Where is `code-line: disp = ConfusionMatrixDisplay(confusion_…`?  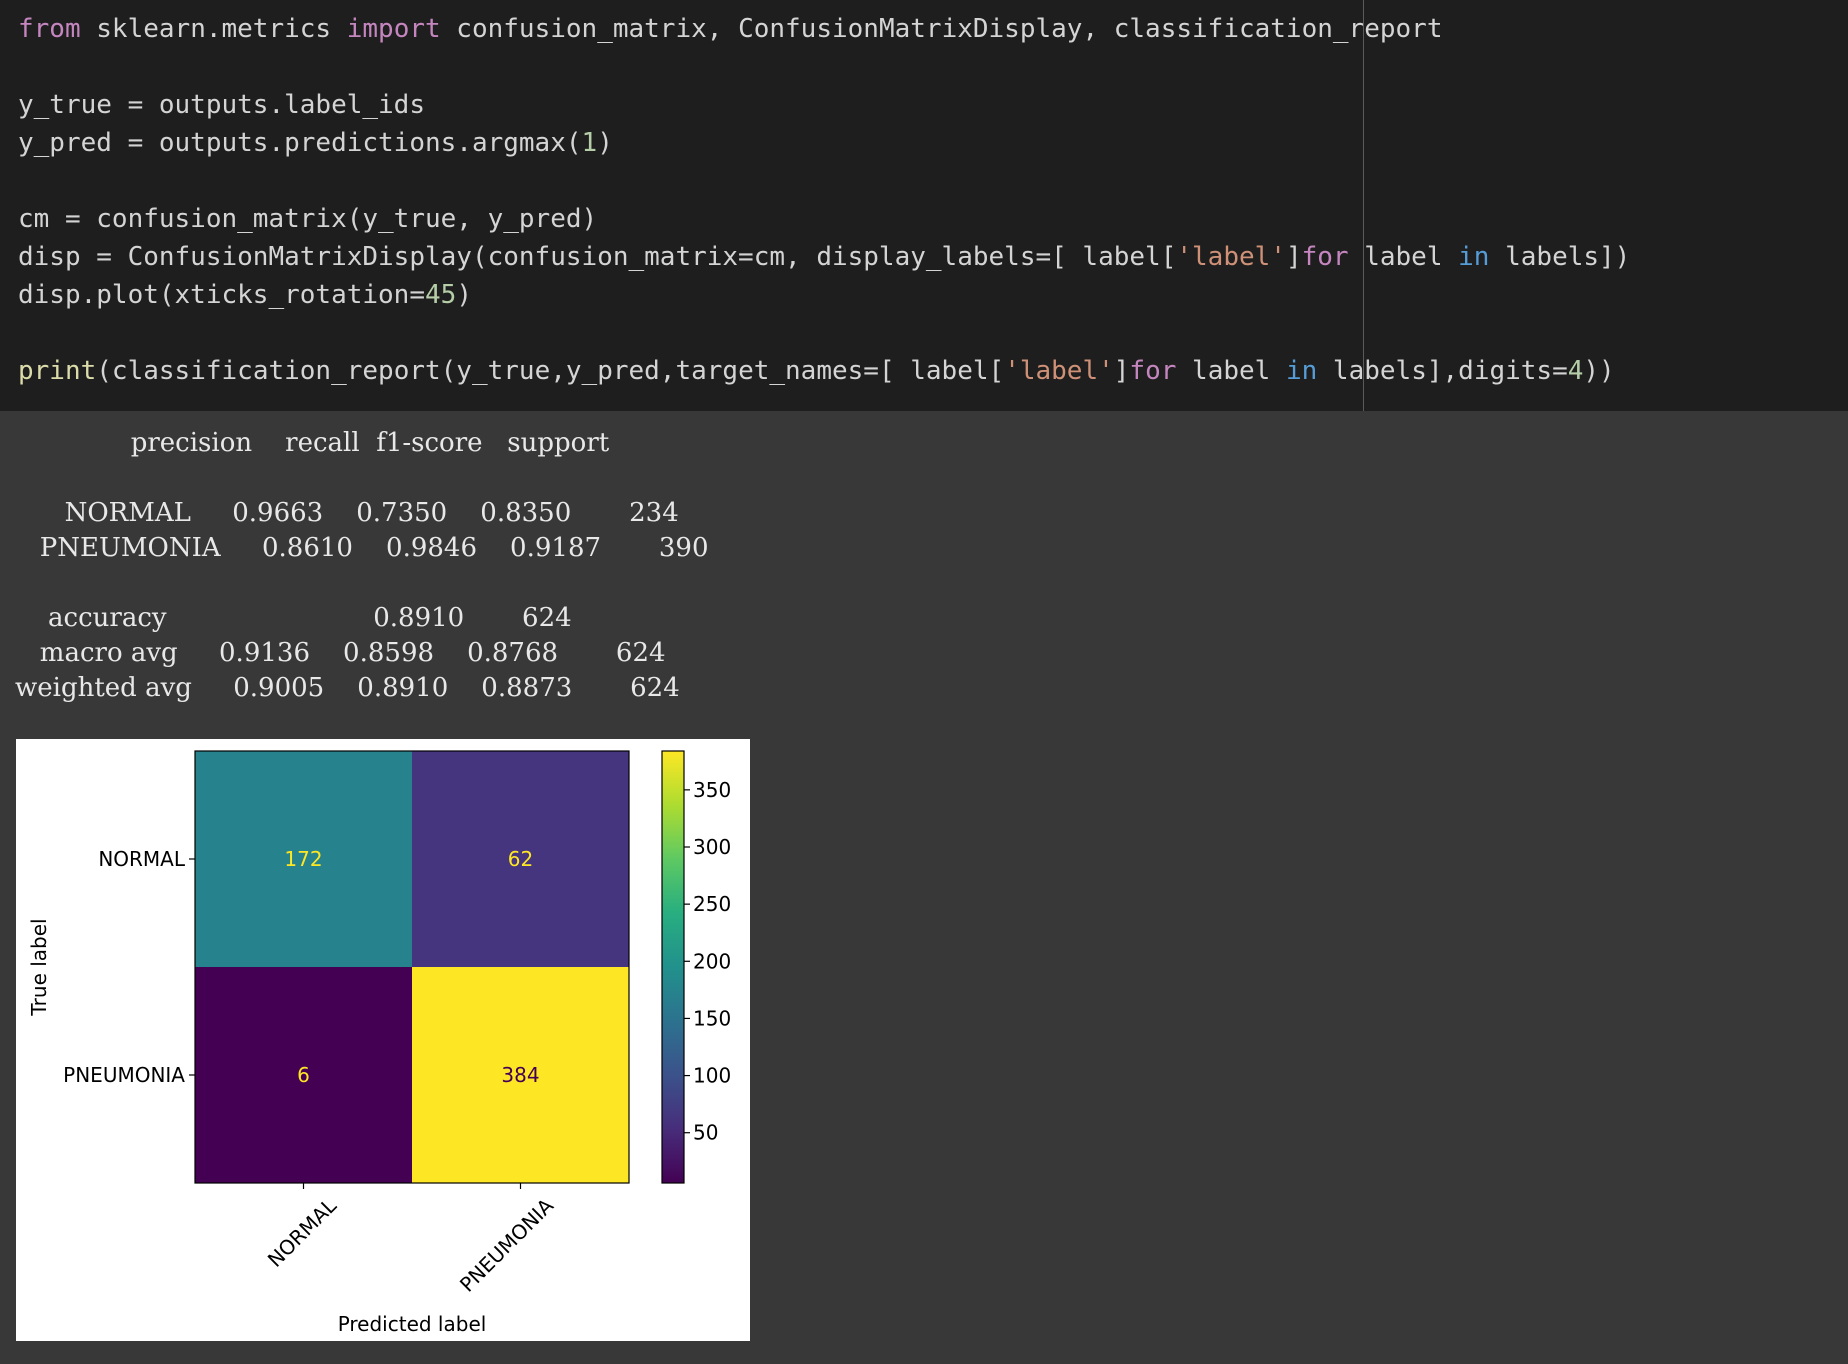
code-line: disp = ConfusionMatrixDisplay(confusion_… is located at coordinates (824, 257).